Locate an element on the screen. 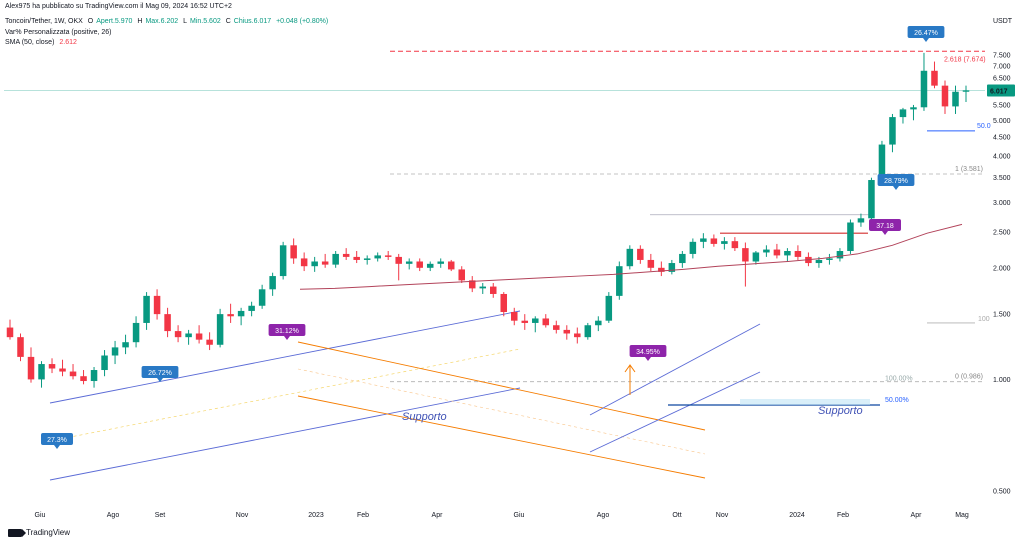 This screenshot has width=1024, height=541. blue-label-2-pointer is located at coordinates (160, 380).